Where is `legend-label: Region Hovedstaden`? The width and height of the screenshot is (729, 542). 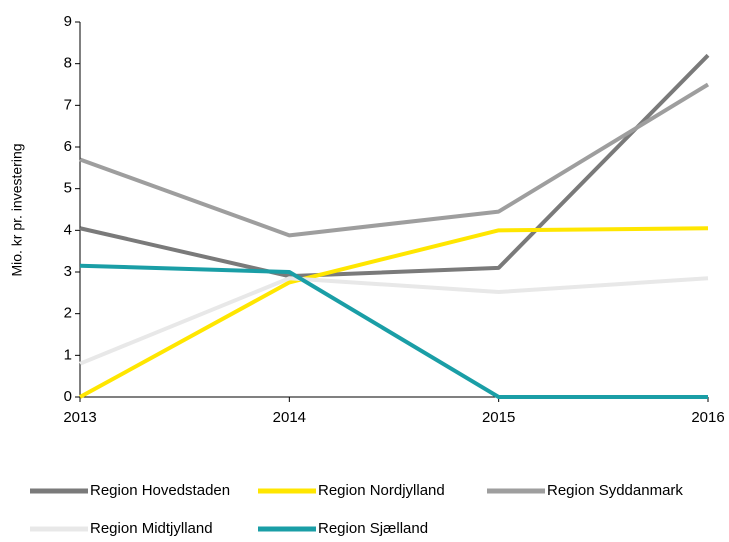 legend-label: Region Hovedstaden is located at coordinates (160, 490).